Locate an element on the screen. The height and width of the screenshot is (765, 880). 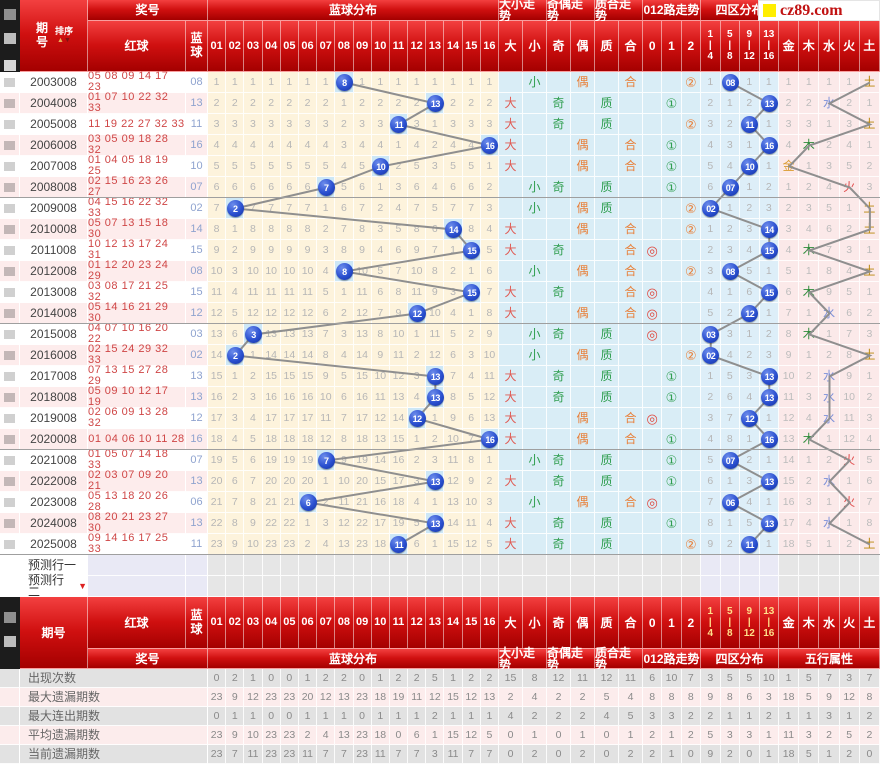
miss-count-cell: 6 is located at coordinates (235, 334).